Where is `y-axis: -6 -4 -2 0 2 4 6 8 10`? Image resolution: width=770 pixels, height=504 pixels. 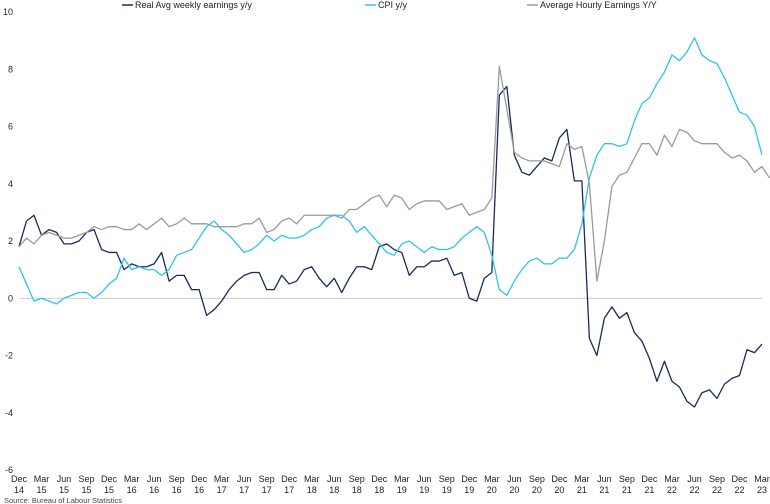
y-axis: -6 -4 -2 0 2 4 6 8 10 is located at coordinates (8, 241).